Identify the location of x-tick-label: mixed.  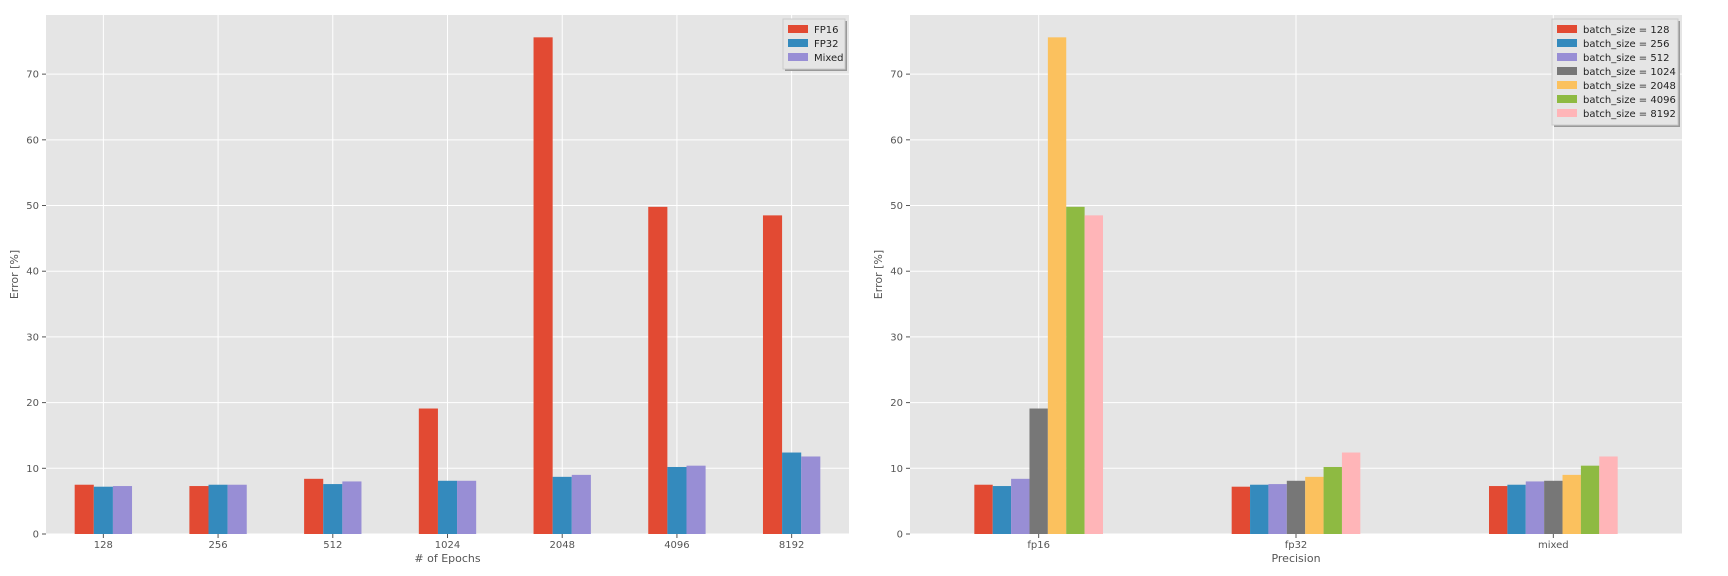
(1553, 545).